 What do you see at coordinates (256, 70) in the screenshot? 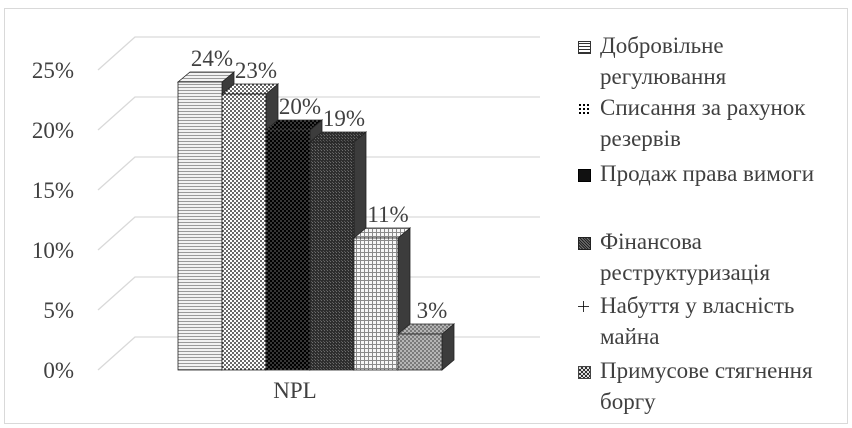
I see `data-label: 23%` at bounding box center [256, 70].